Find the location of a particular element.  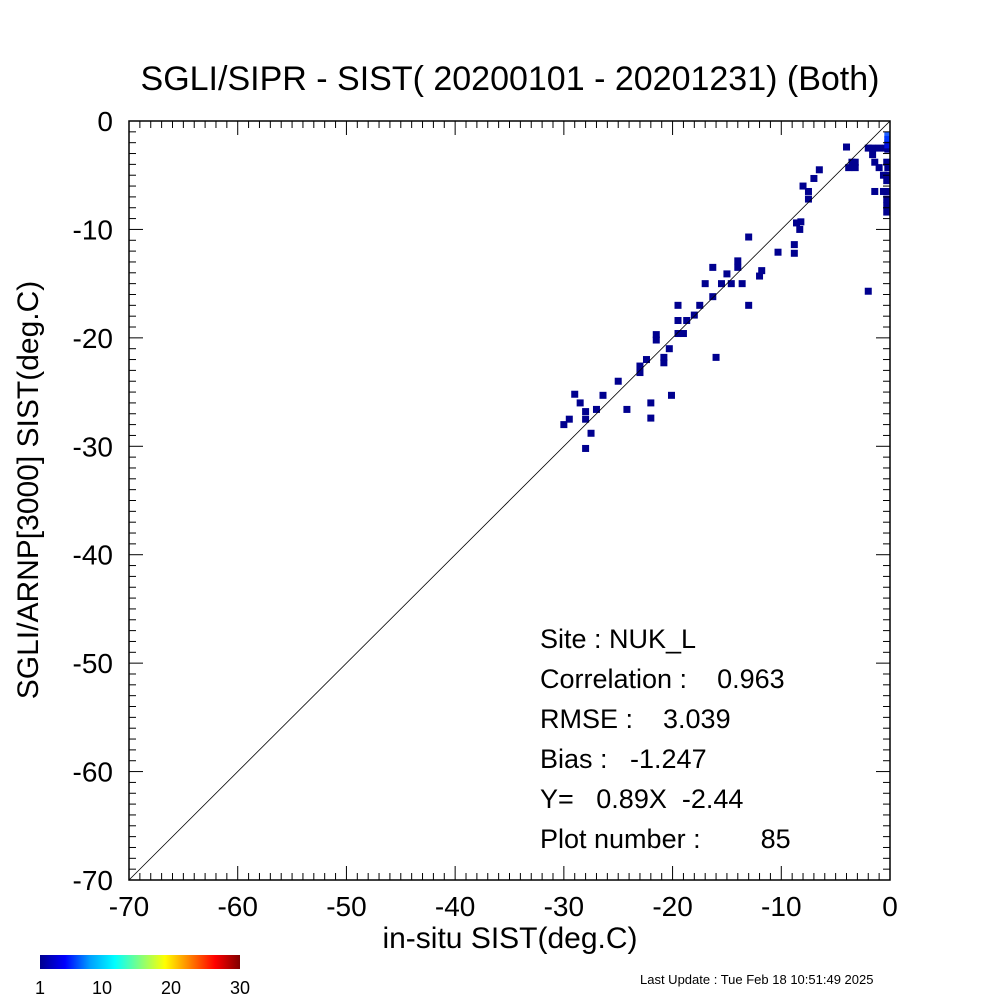

y-tick-label: -30 is located at coordinates (93, 446).